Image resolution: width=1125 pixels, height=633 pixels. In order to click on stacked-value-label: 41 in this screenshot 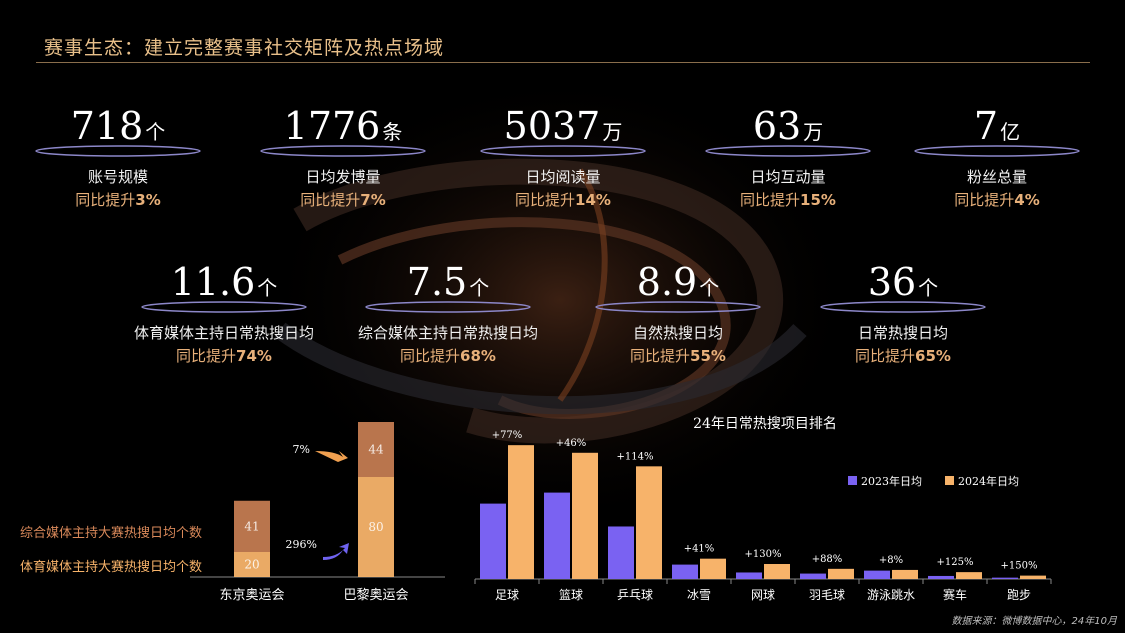, I will do `click(251, 526)`.